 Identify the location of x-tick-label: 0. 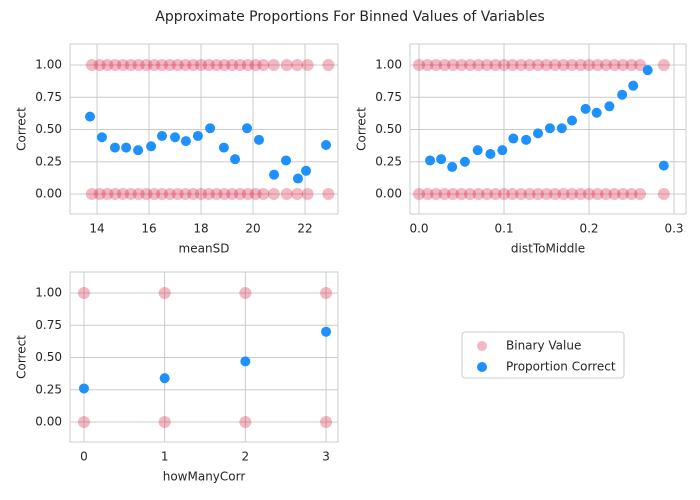
(84, 457).